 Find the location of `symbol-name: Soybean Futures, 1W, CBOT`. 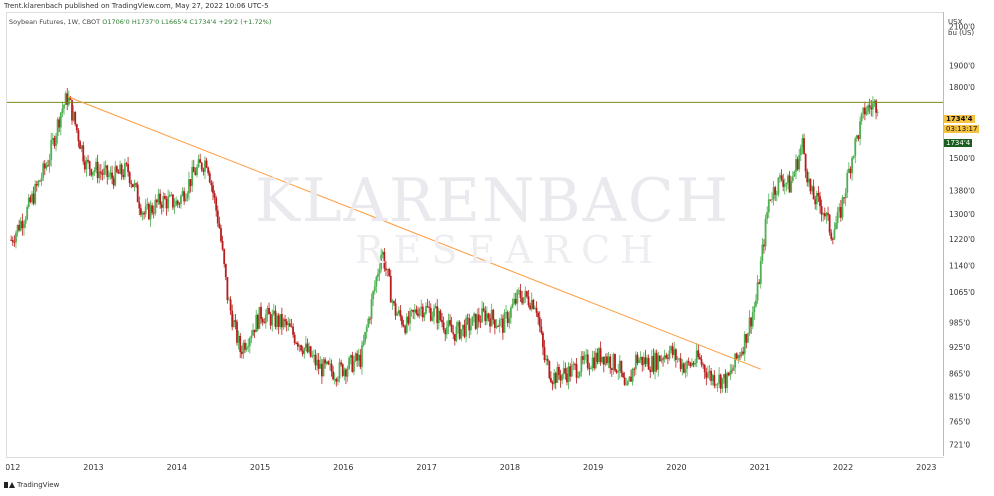

symbol-name: Soybean Futures, 1W, CBOT is located at coordinates (55, 22).